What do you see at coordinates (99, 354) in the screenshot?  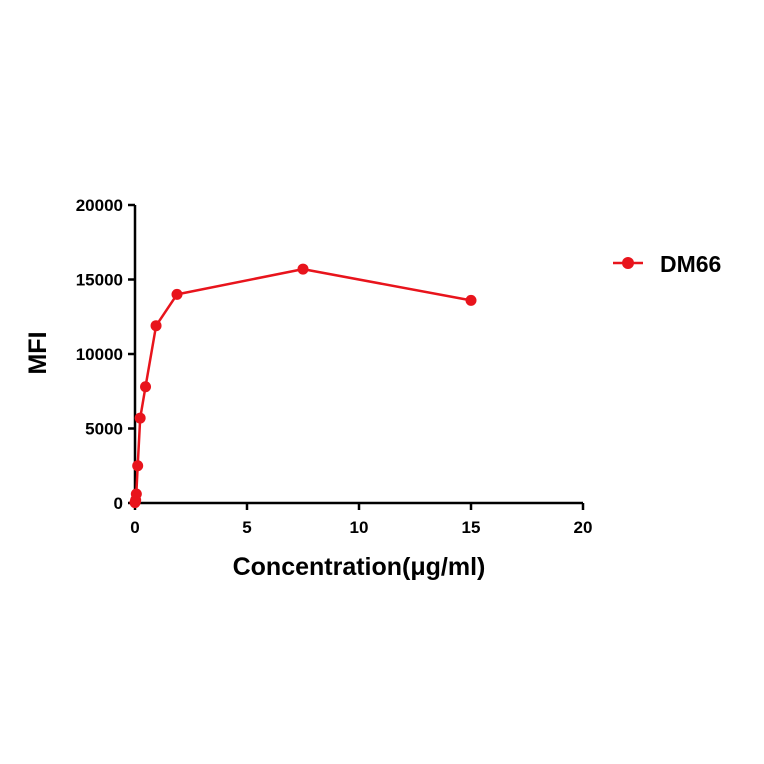 I see `y-tick-label: 10000` at bounding box center [99, 354].